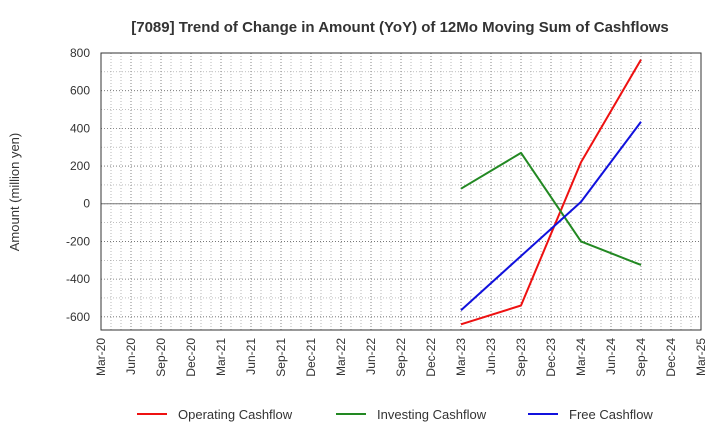  What do you see at coordinates (161, 357) in the screenshot?
I see `x-tick-label: Sep-20` at bounding box center [161, 357].